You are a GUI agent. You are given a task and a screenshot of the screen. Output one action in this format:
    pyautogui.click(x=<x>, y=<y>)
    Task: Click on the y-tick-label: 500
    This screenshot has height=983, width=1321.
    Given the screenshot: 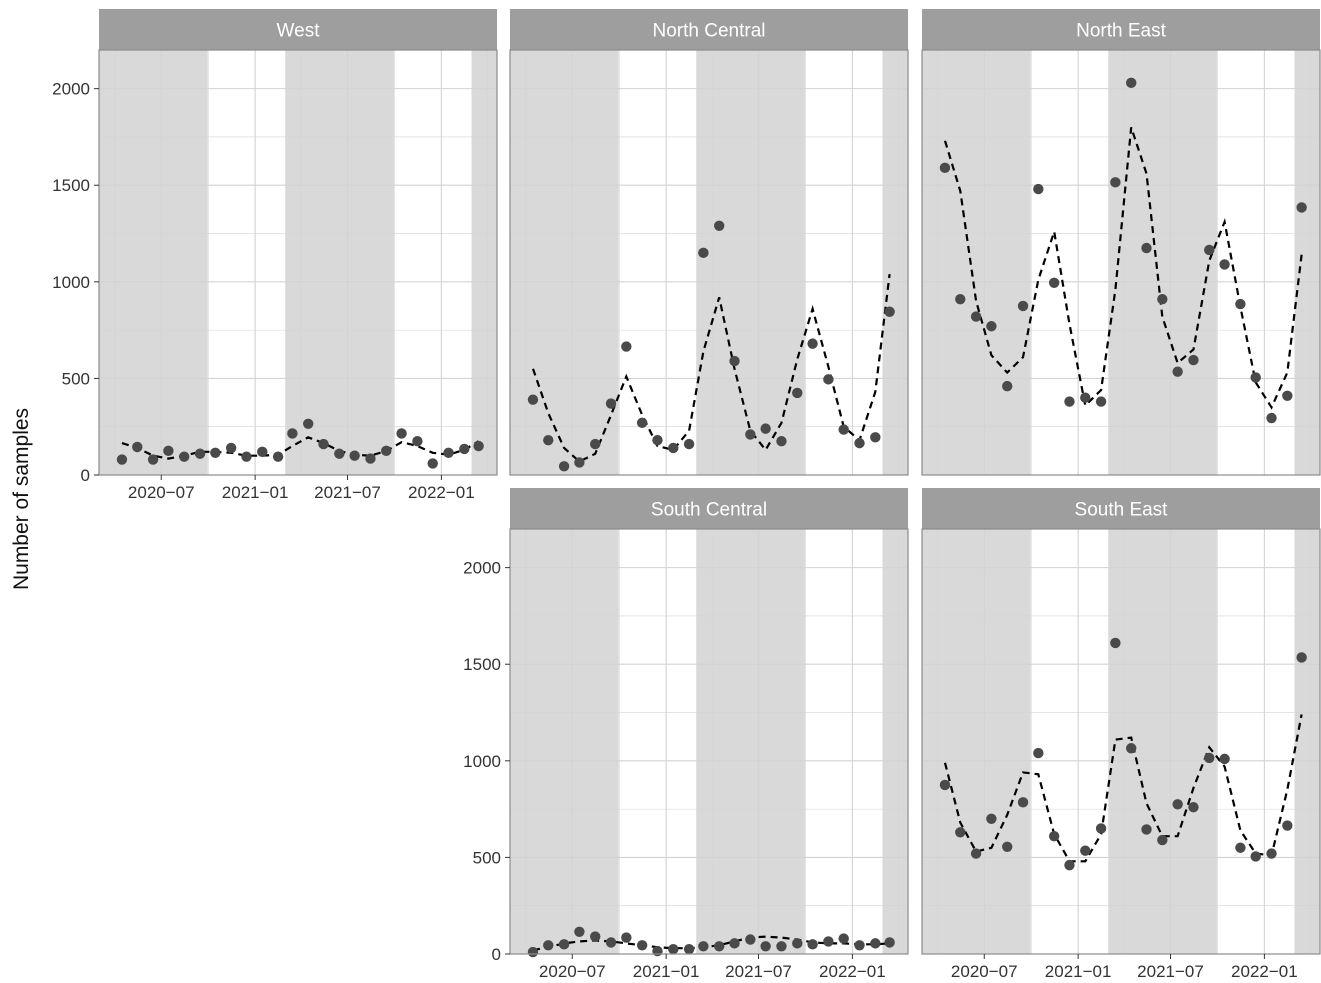 What is the action you would take?
    pyautogui.click(x=487, y=857)
    